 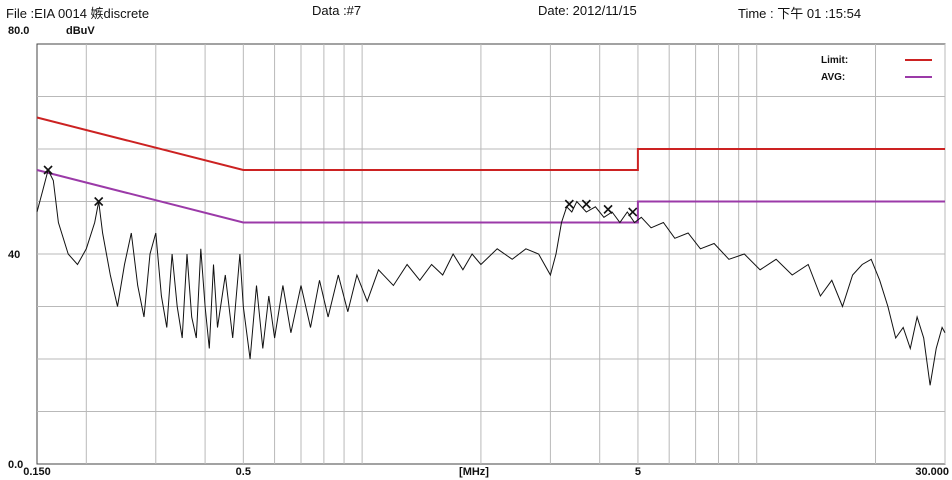 I want to click on limit-line, so click(x=490, y=143).